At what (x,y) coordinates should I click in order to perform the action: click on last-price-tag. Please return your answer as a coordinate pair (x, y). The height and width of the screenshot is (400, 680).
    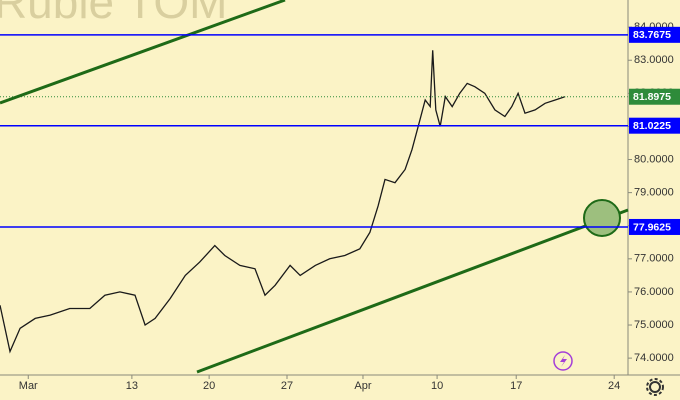
    Looking at the image, I should click on (654, 96).